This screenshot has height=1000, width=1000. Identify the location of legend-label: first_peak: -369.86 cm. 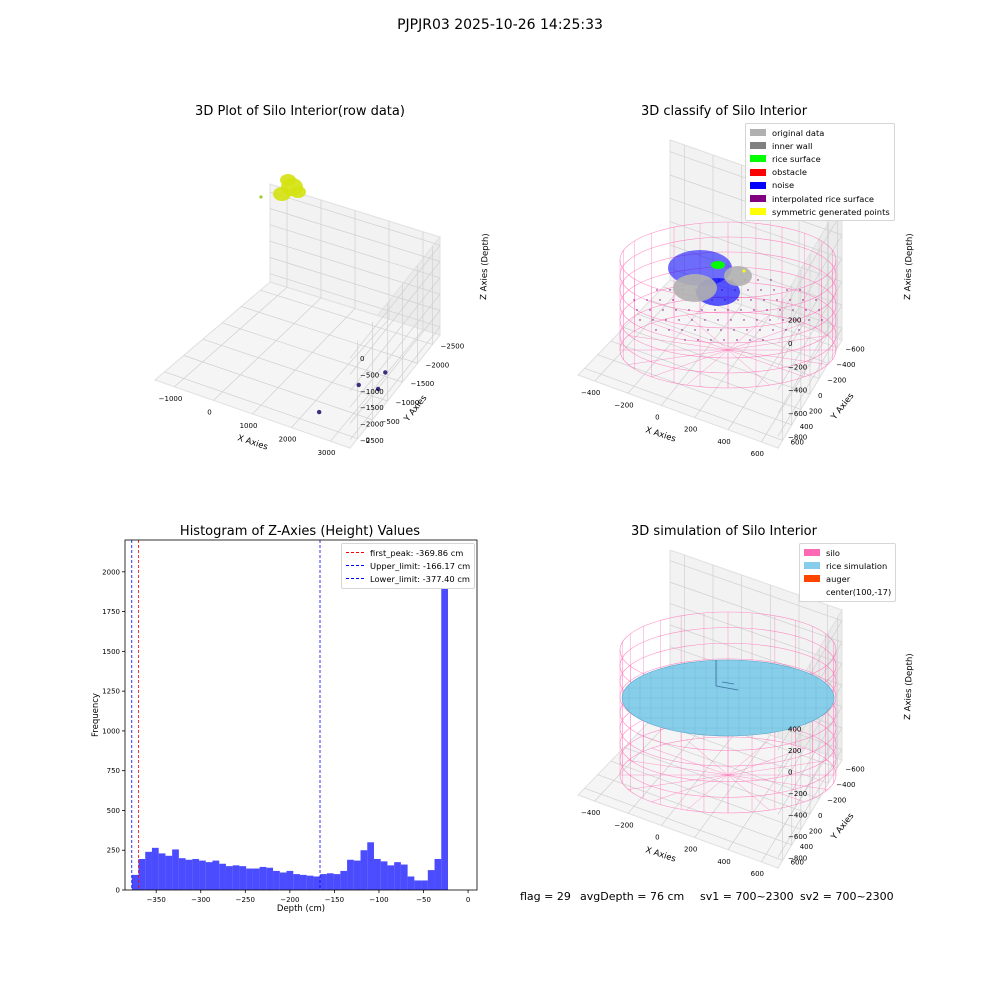
(417, 552).